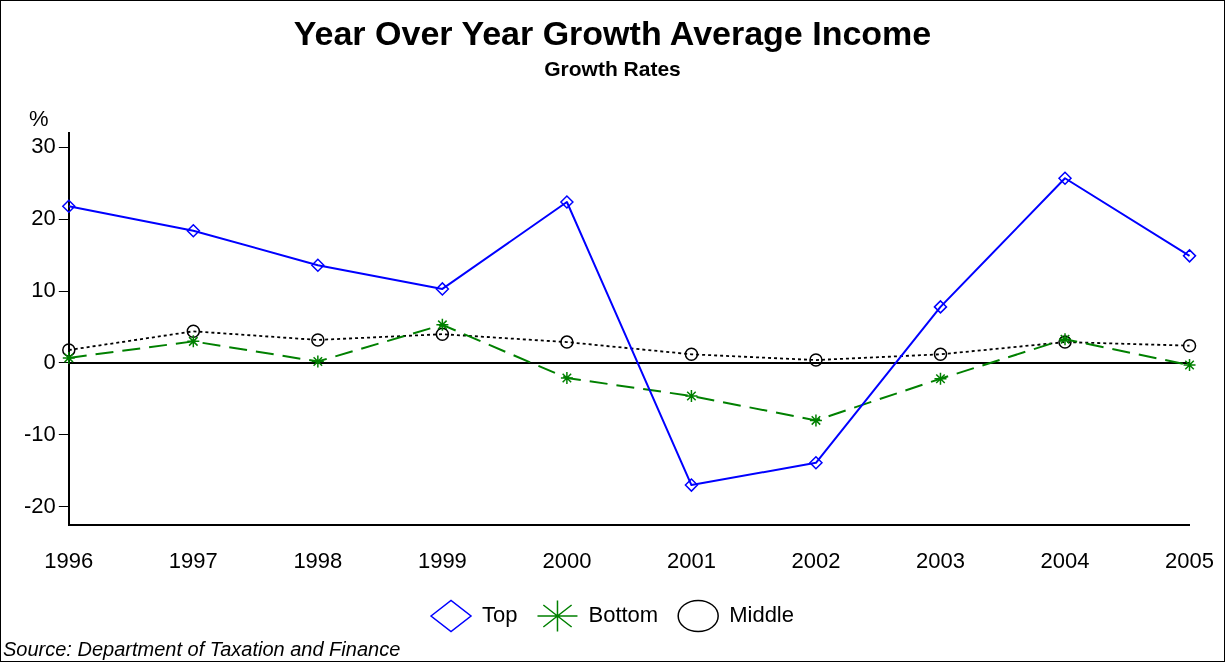 Image resolution: width=1225 pixels, height=662 pixels. What do you see at coordinates (43, 290) in the screenshot?
I see `y-tick-label: 10` at bounding box center [43, 290].